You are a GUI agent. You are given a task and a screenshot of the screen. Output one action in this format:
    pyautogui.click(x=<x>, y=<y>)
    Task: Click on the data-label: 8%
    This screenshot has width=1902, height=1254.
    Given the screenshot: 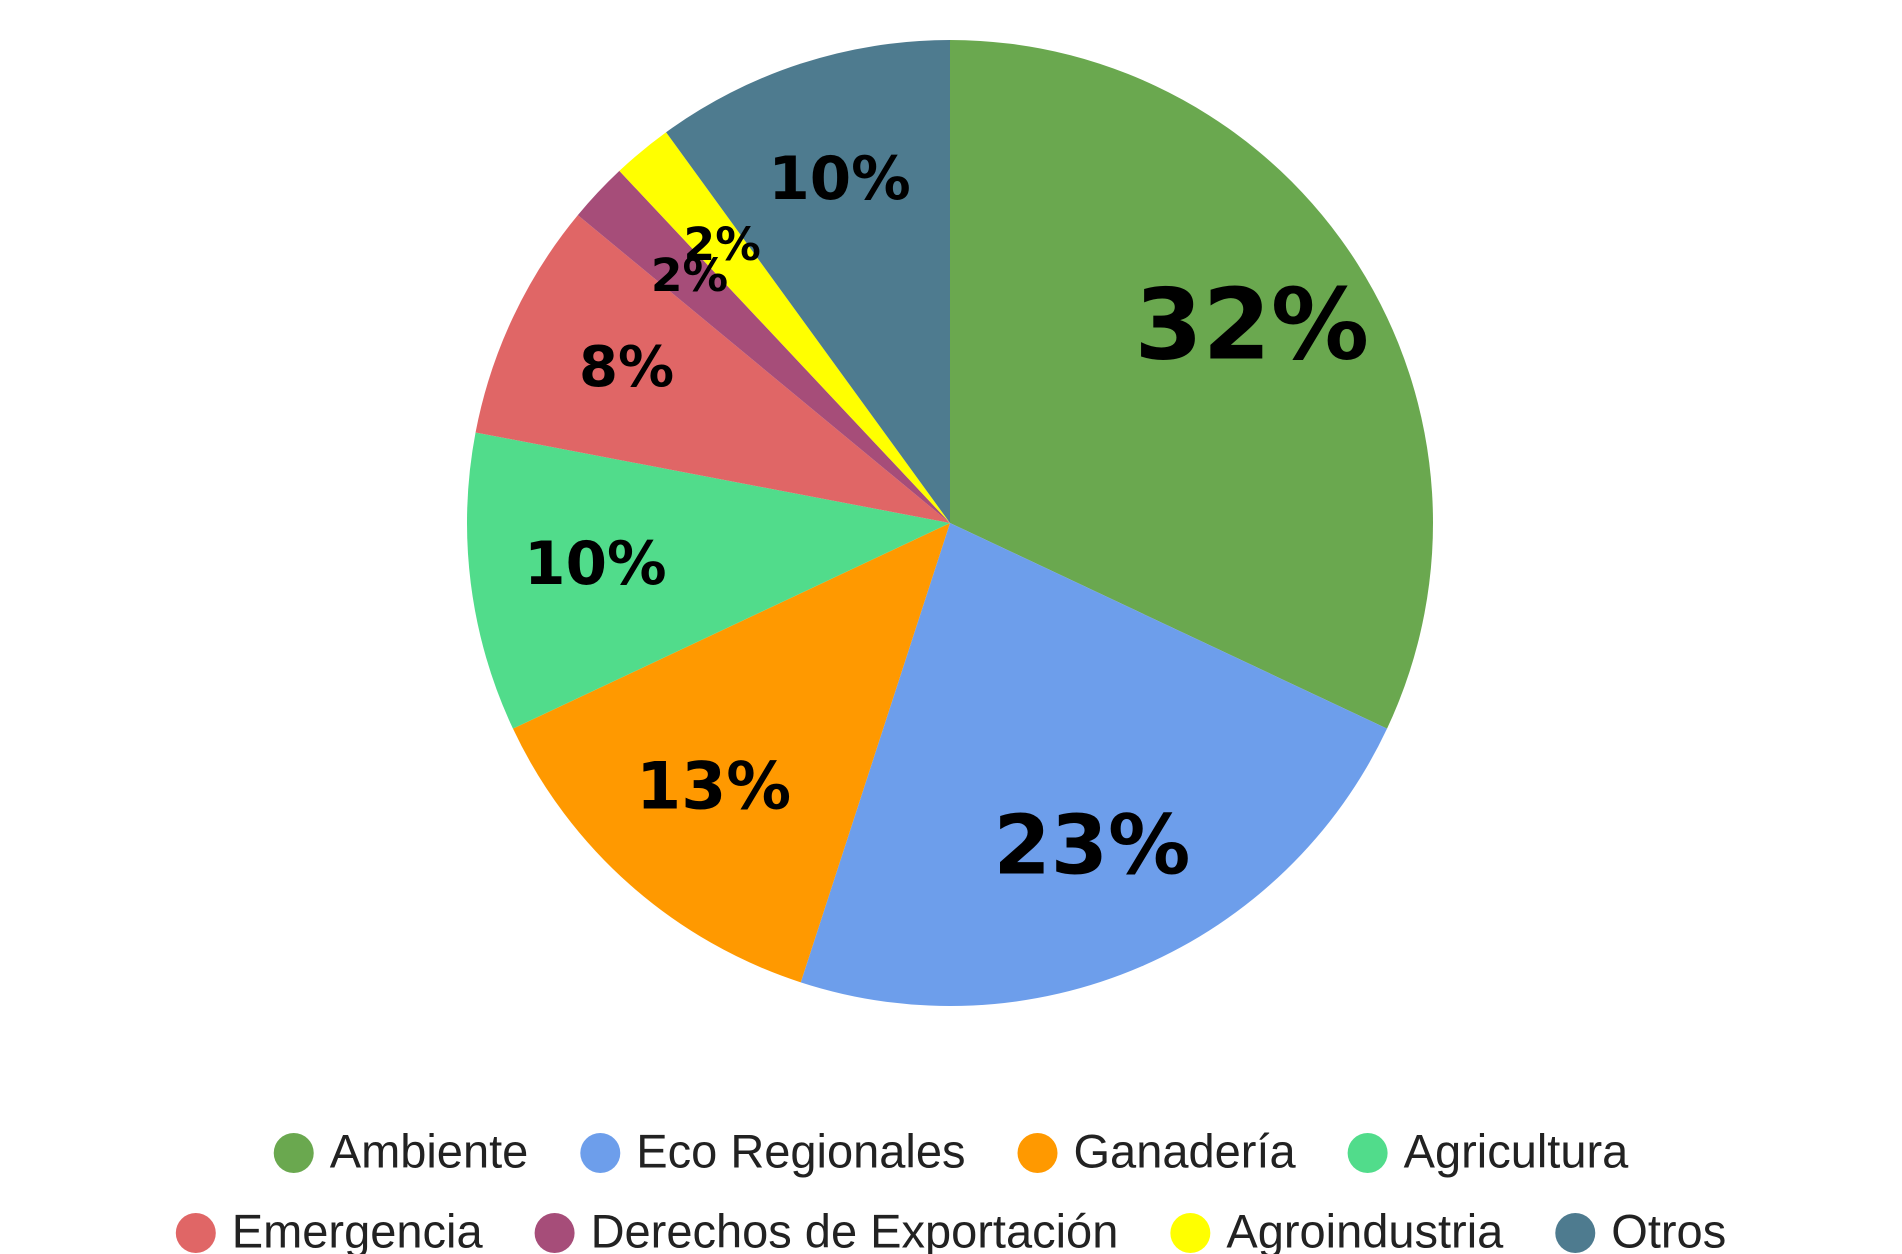 What is the action you would take?
    pyautogui.click(x=626, y=367)
    